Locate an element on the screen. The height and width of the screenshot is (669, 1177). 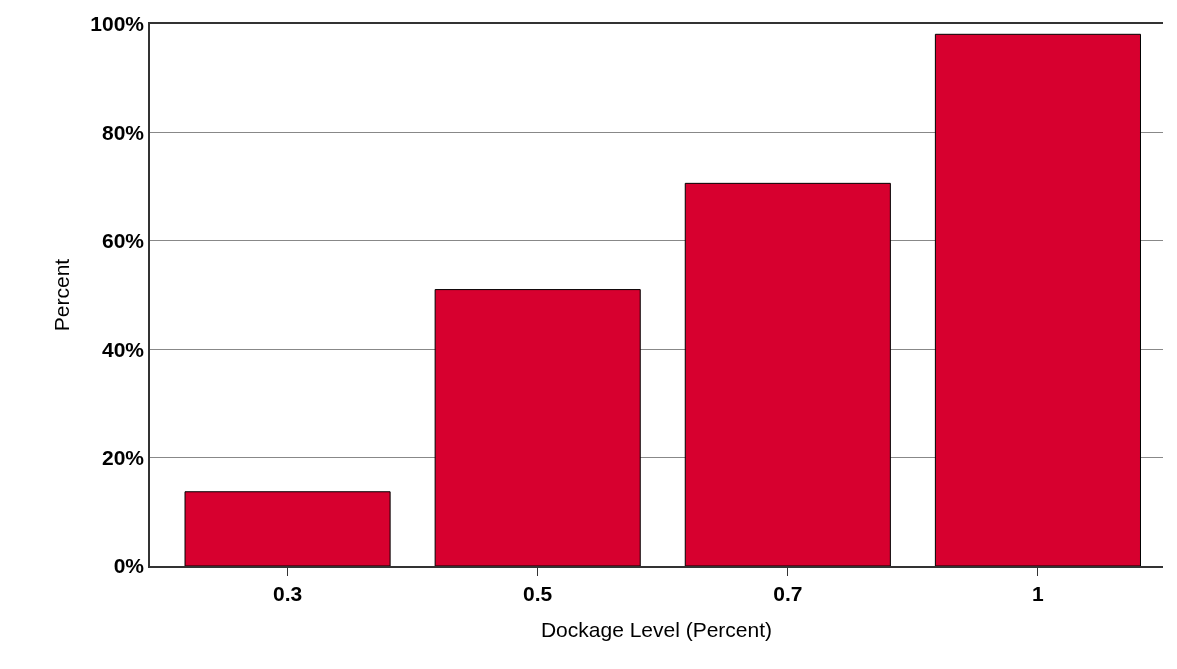
y-tick-label: 40% is located at coordinates (123, 349).